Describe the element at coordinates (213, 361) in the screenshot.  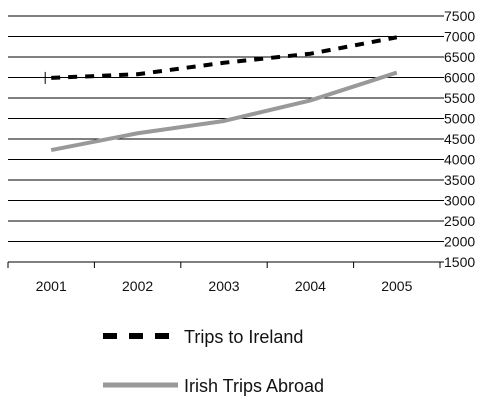
I see `legend: Trips to Ireland Irish Trips Abroad` at that location.